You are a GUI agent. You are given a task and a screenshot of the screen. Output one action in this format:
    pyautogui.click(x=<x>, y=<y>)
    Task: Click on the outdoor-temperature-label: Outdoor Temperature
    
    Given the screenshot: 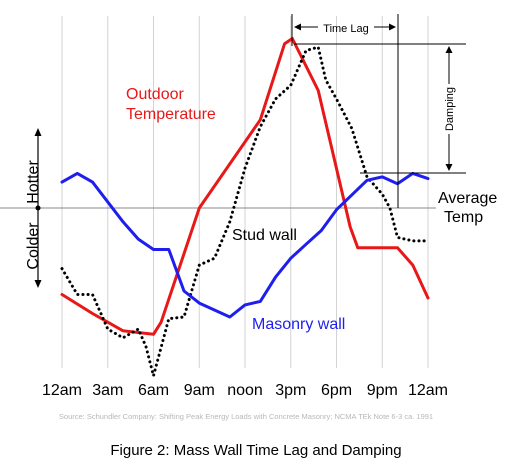 What is the action you would take?
    pyautogui.click(x=171, y=104)
    